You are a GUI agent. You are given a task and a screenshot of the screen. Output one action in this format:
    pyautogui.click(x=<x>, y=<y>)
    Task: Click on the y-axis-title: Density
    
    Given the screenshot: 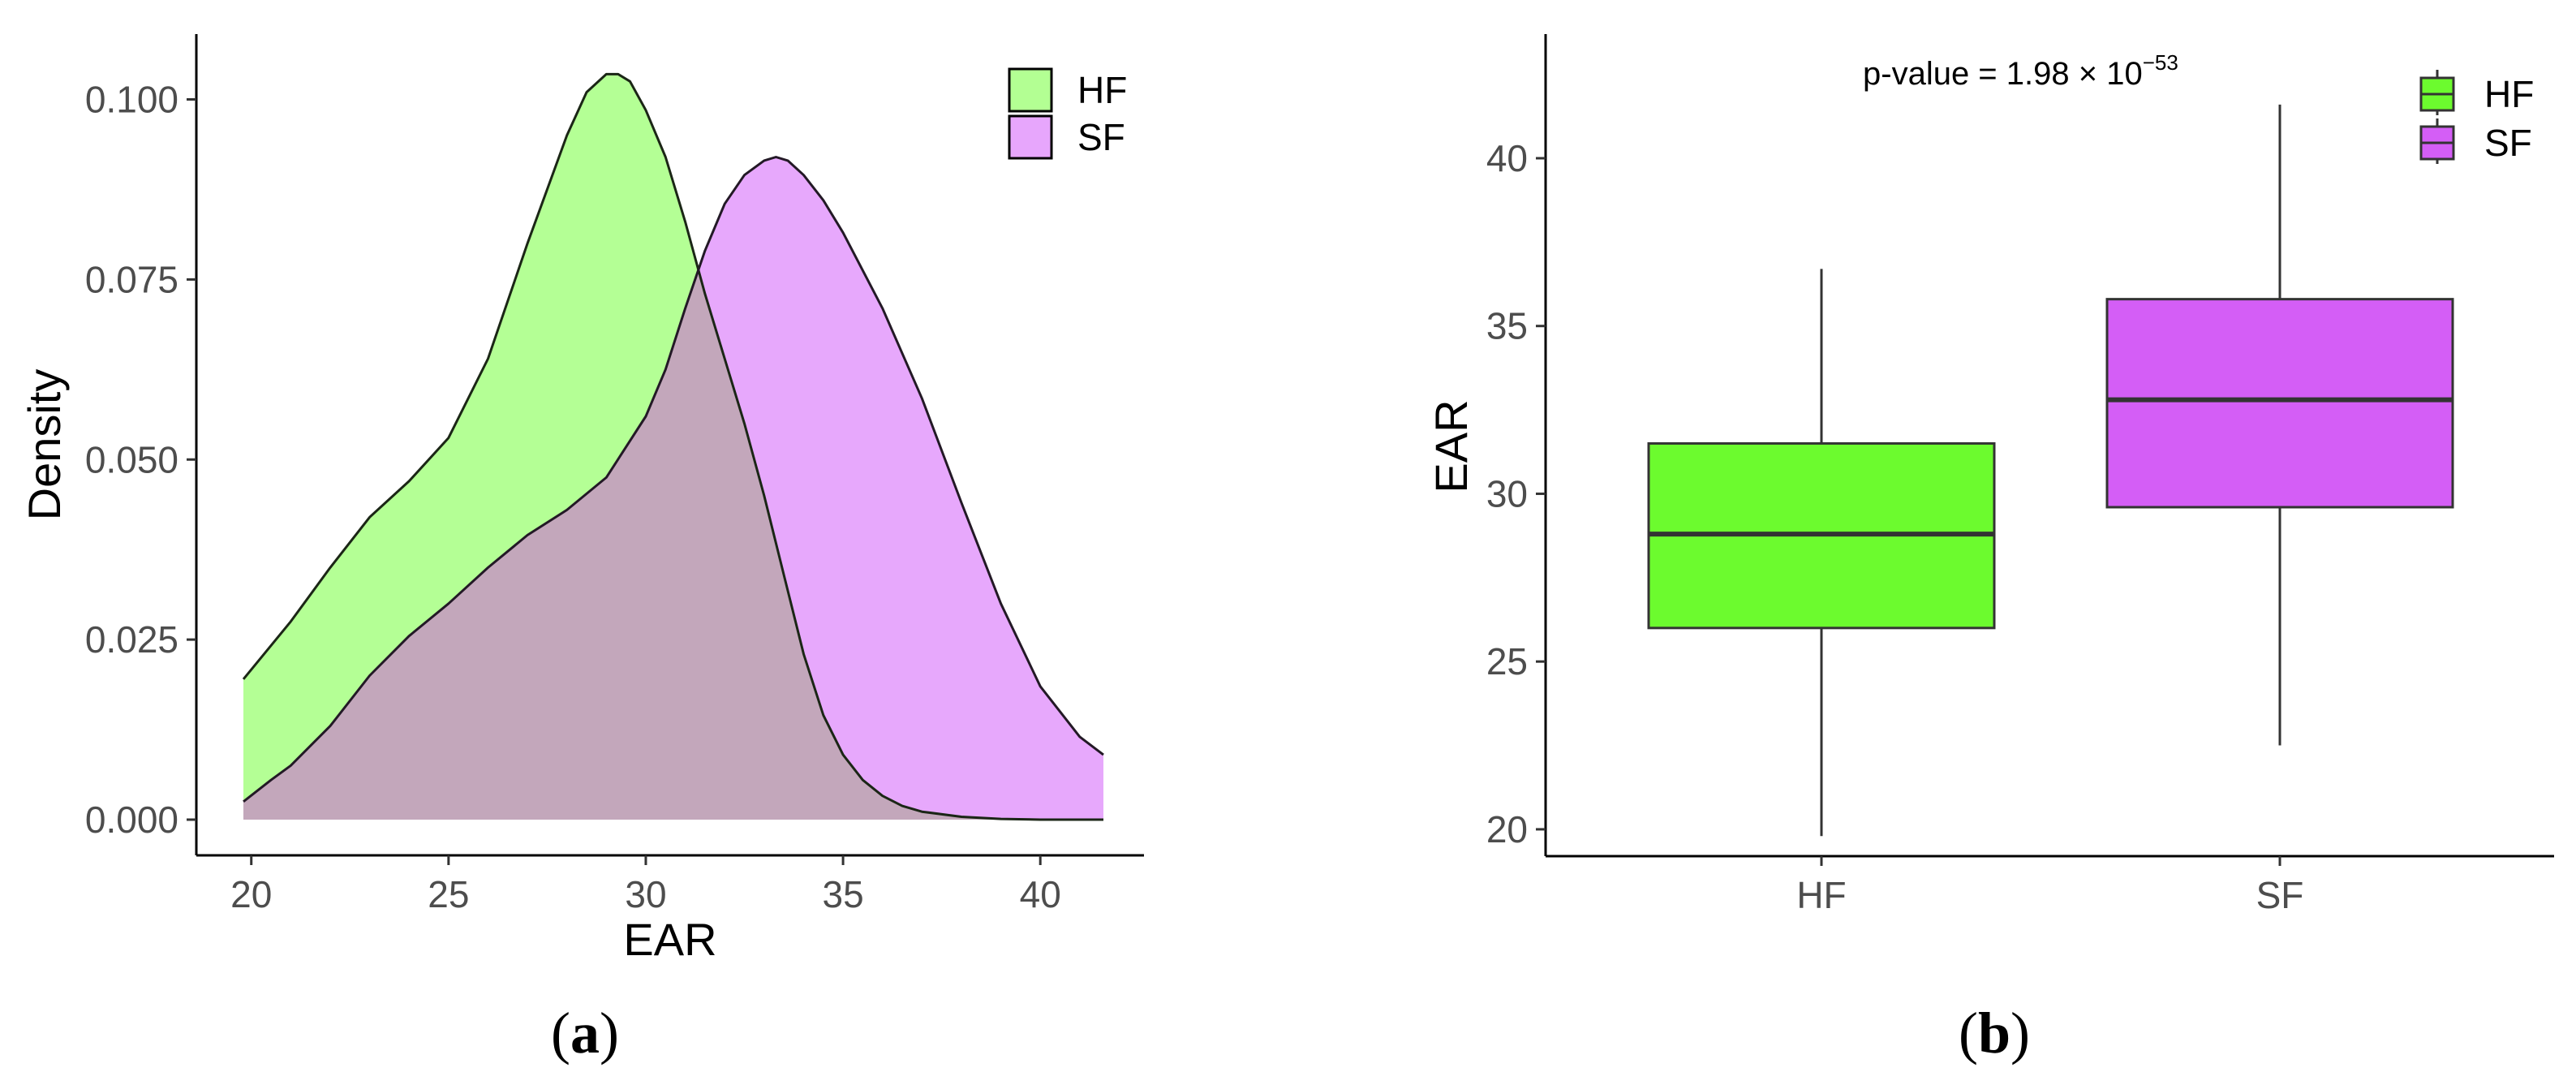 What is the action you would take?
    pyautogui.click(x=44, y=445)
    